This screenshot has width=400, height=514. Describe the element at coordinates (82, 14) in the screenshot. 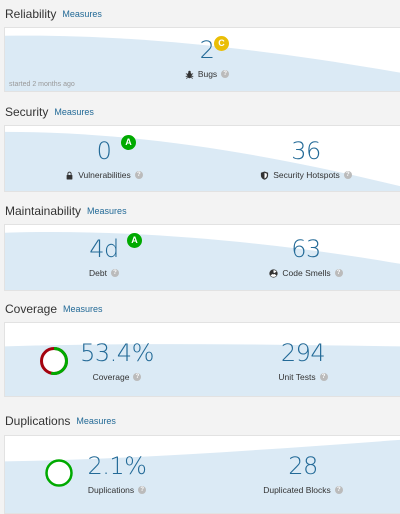

I see `reliability-measures-link: Measures` at that location.